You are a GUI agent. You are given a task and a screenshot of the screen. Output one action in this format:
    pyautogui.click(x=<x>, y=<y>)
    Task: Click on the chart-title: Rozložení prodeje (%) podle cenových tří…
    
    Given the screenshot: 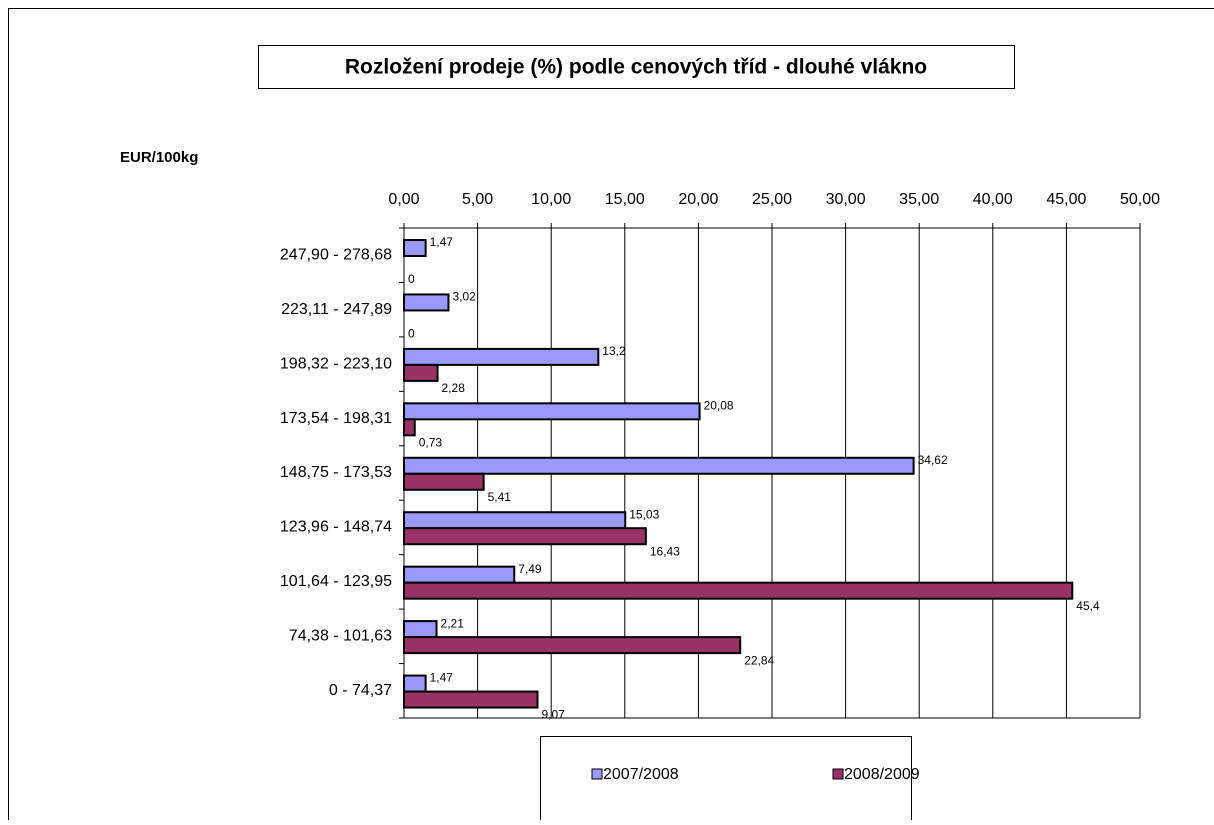 What is the action you would take?
    pyautogui.click(x=636, y=67)
    